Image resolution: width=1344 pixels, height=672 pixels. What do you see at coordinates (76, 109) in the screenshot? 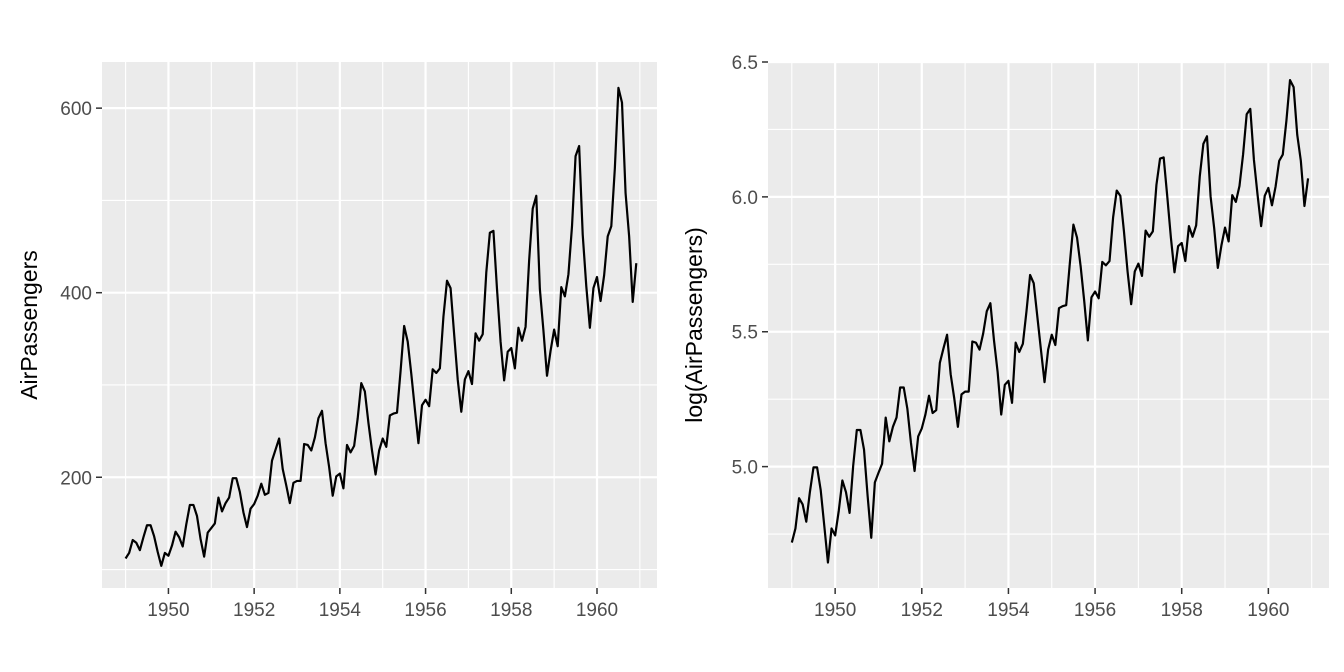
I see `y-tick-label: 600` at bounding box center [76, 109].